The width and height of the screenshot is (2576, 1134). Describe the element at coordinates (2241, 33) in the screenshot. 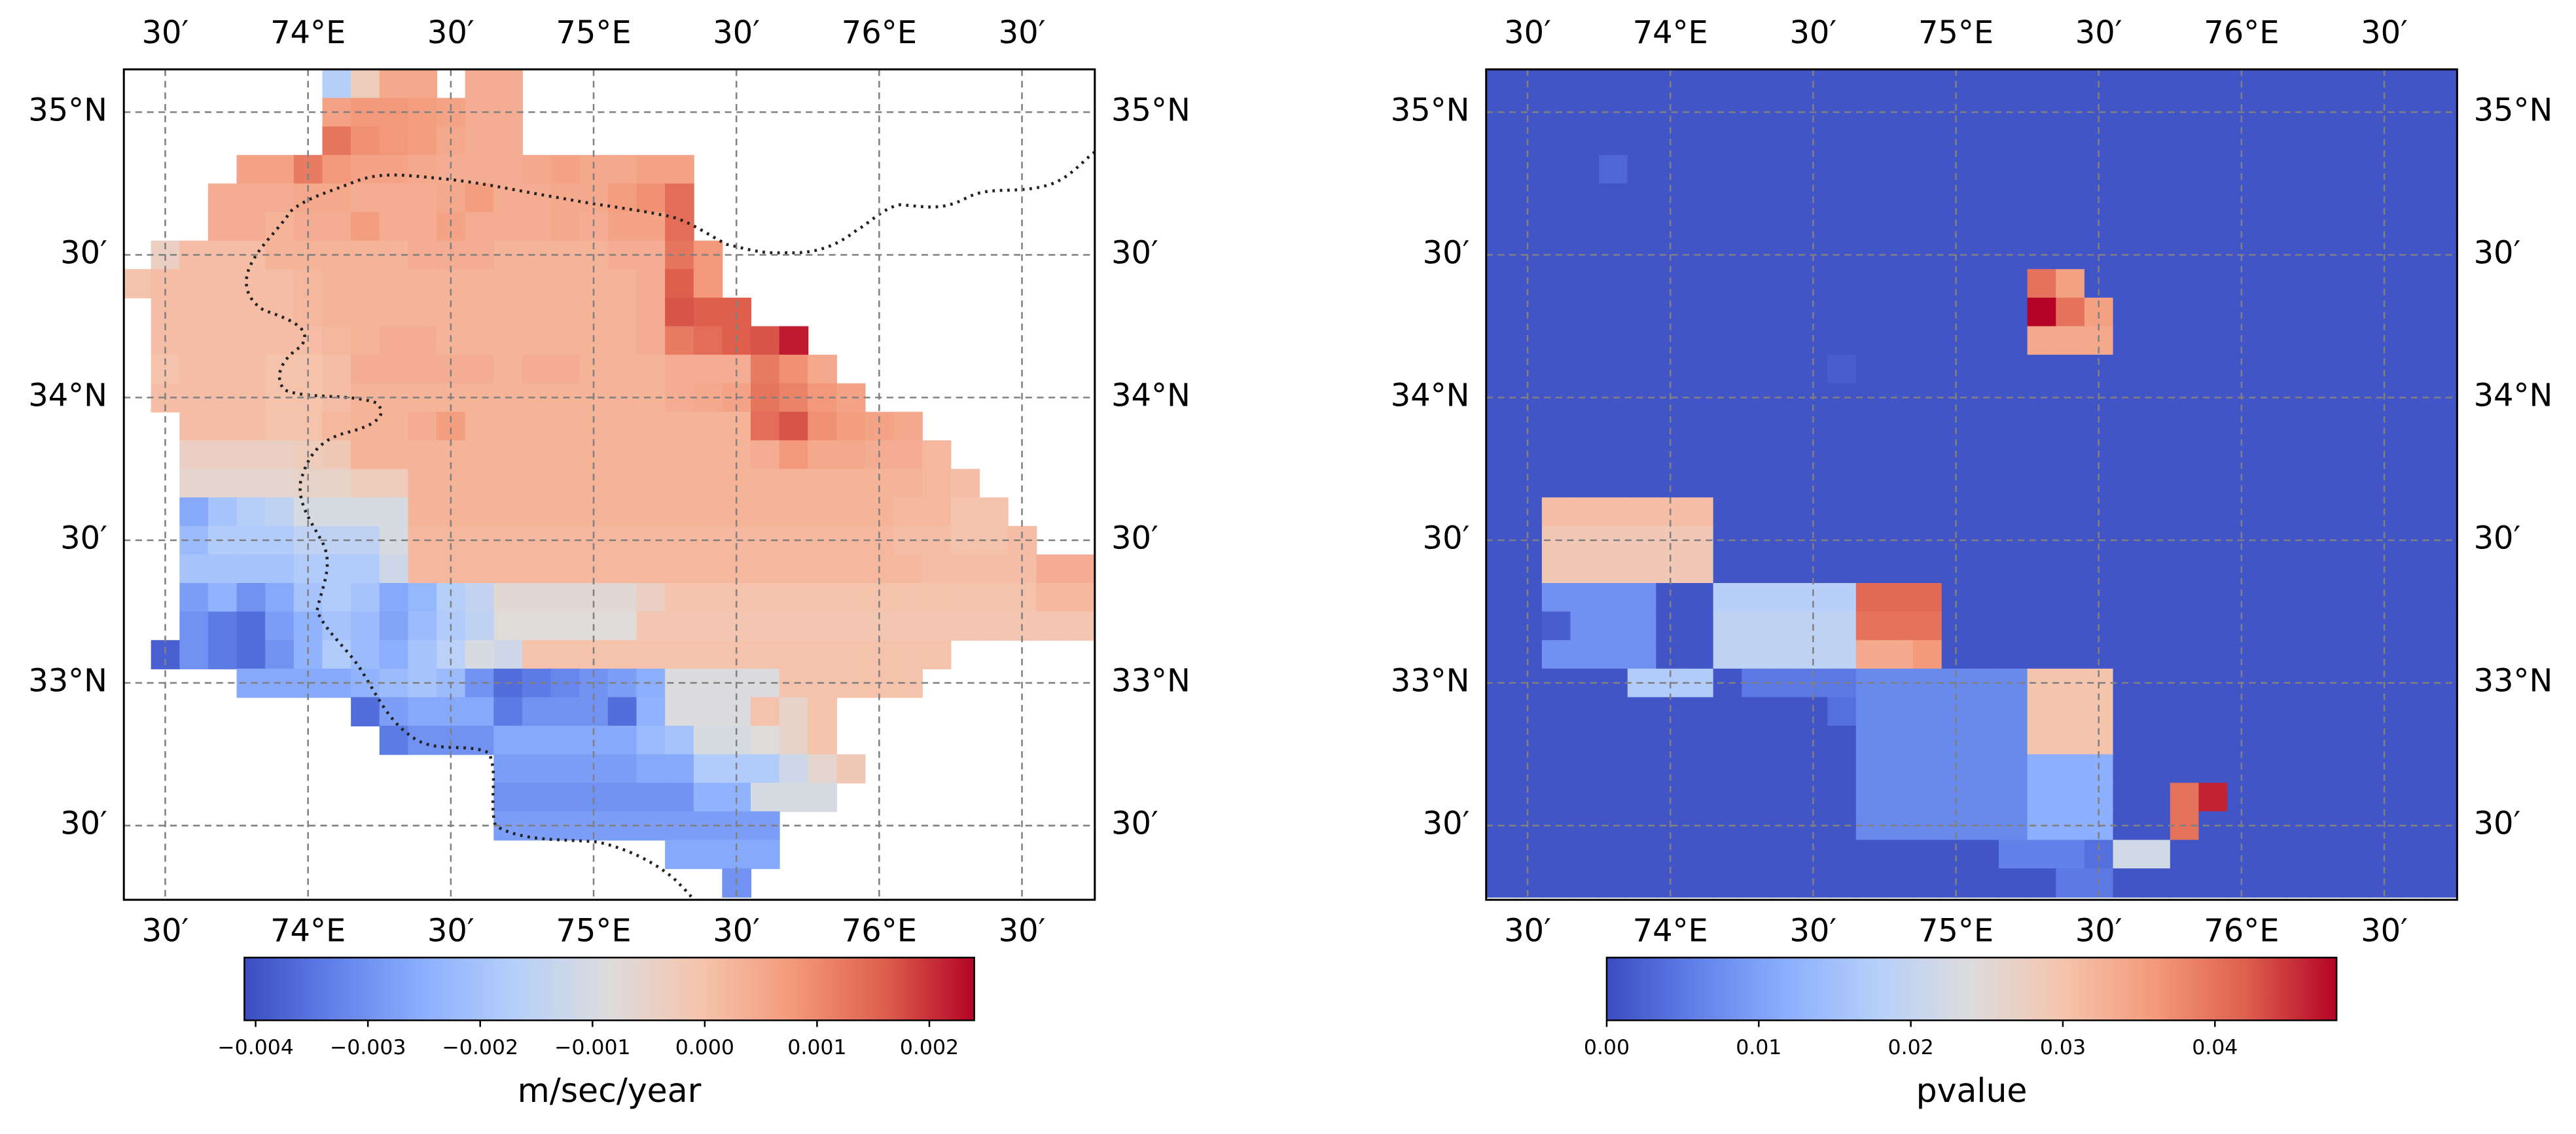

I see `x-tick-label: 76°E` at that location.